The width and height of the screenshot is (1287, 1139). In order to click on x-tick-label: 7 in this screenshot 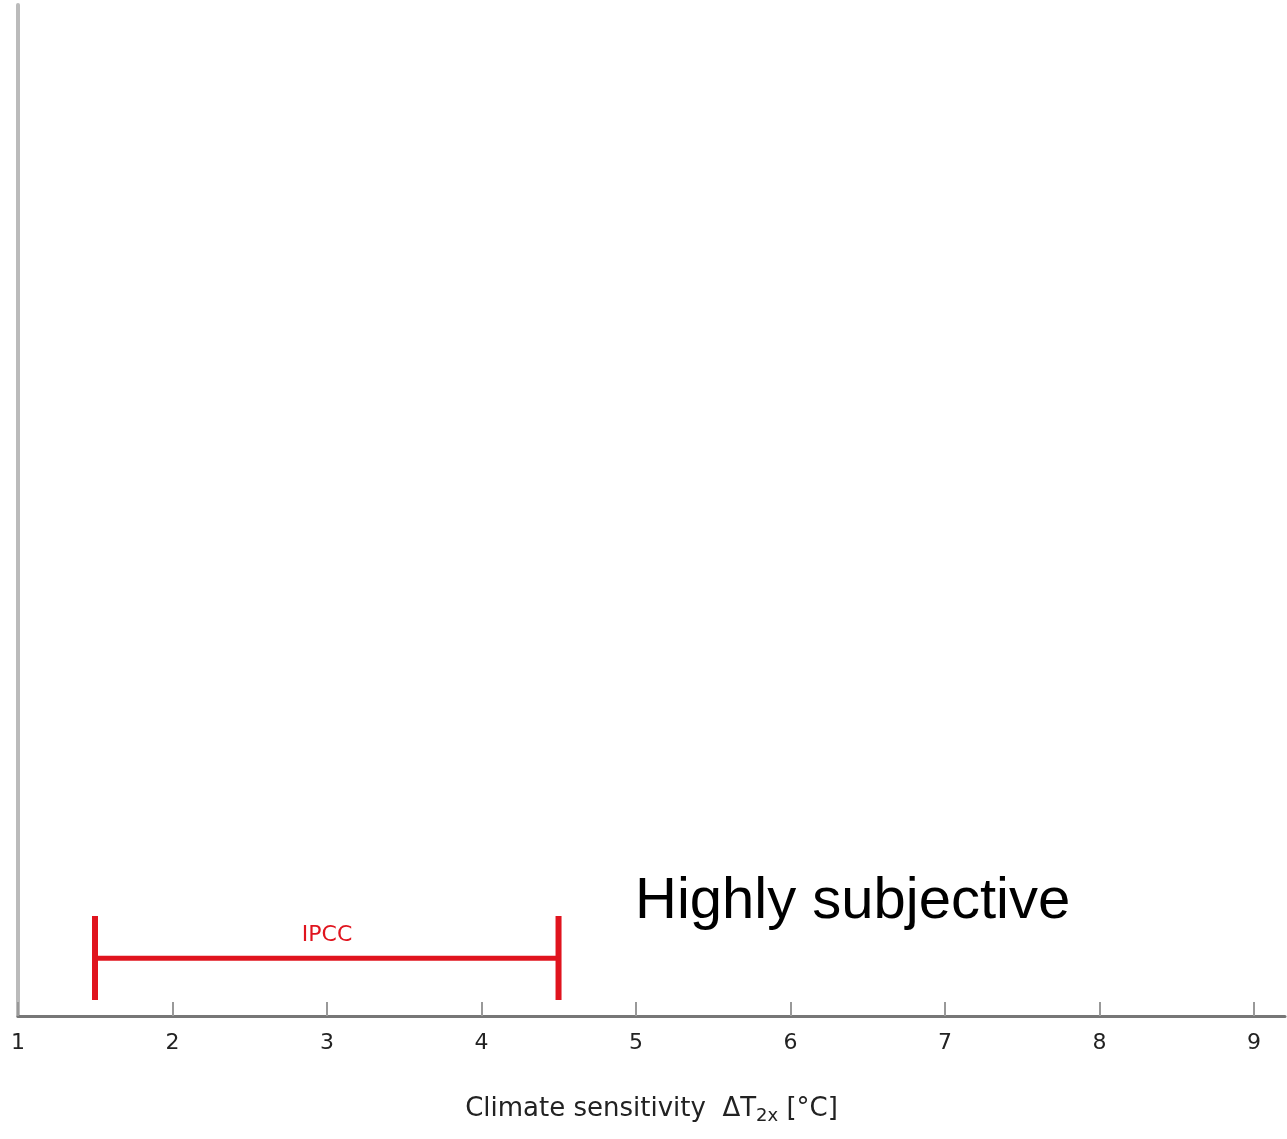, I will do `click(945, 1041)`.